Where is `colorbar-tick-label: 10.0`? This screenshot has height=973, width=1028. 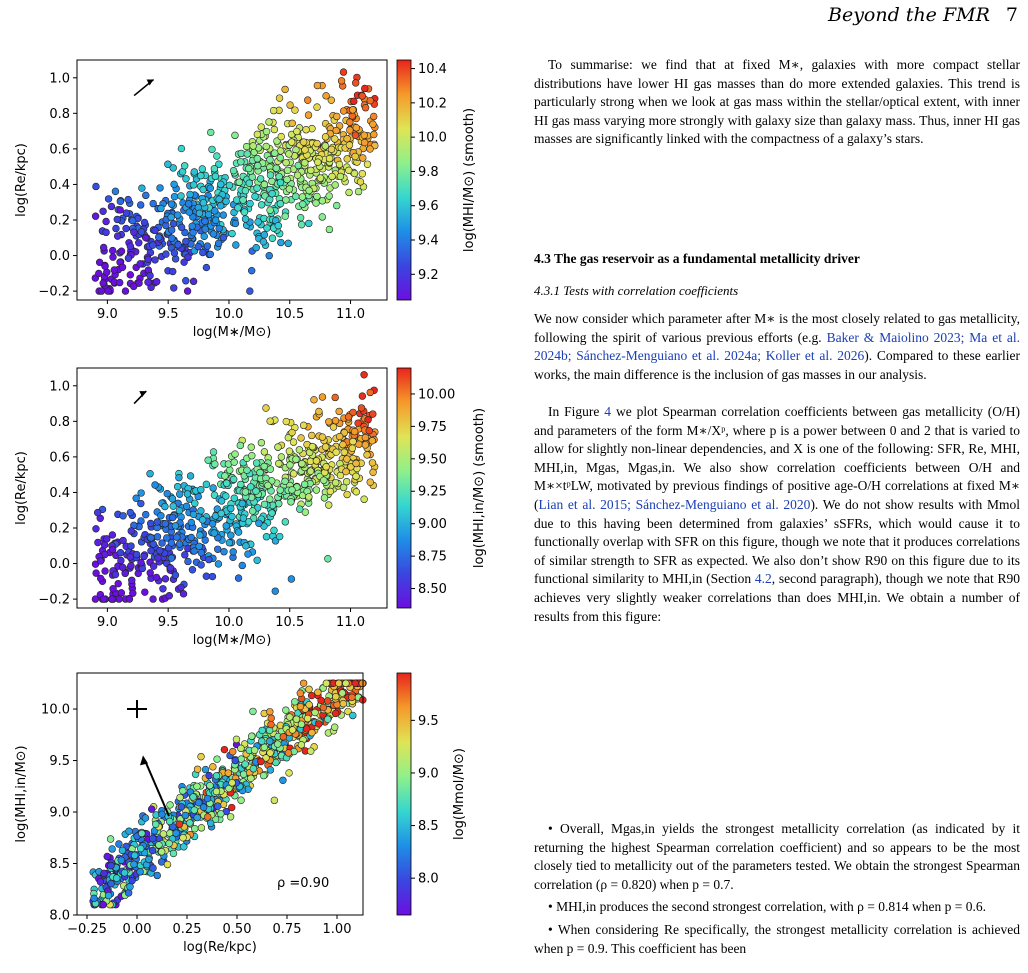 colorbar-tick-label: 10.0 is located at coordinates (432, 138).